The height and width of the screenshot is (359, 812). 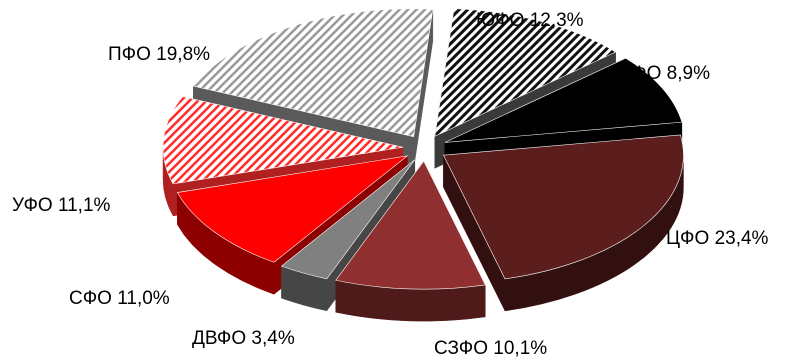 I want to click on pie-slice-сзфо, so click(x=410, y=225).